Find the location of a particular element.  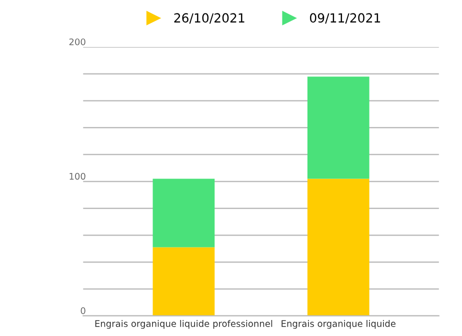

legend-label: 26/10/2021 is located at coordinates (209, 18).